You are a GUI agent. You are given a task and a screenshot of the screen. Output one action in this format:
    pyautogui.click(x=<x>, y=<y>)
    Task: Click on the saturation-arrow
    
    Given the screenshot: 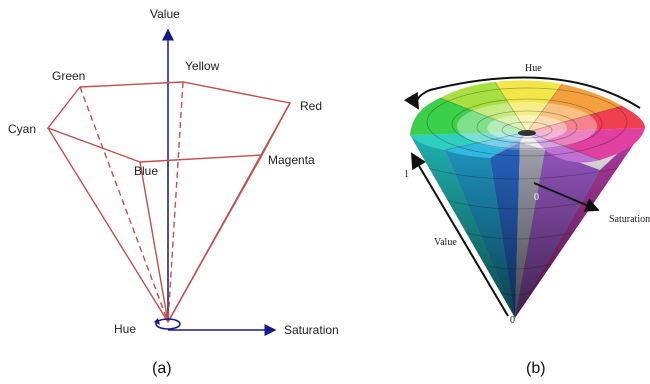 What is the action you would take?
    pyautogui.click(x=566, y=197)
    